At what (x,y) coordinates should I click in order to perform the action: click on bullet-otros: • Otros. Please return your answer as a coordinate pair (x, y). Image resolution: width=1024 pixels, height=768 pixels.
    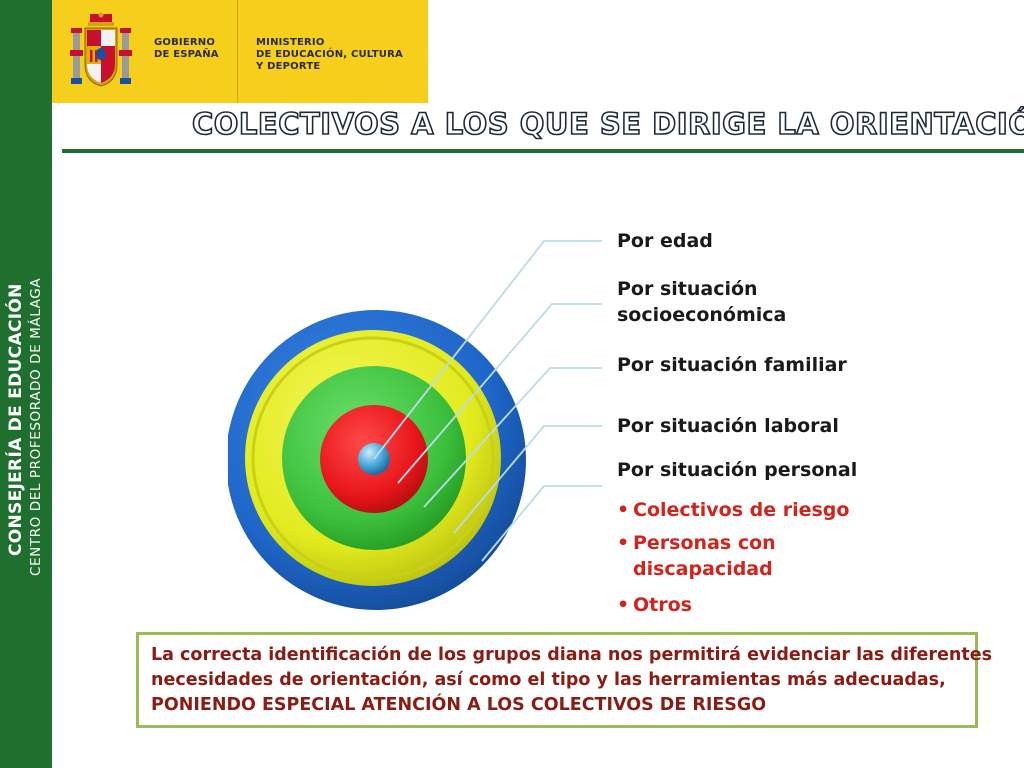
    Looking at the image, I should click on (747, 605).